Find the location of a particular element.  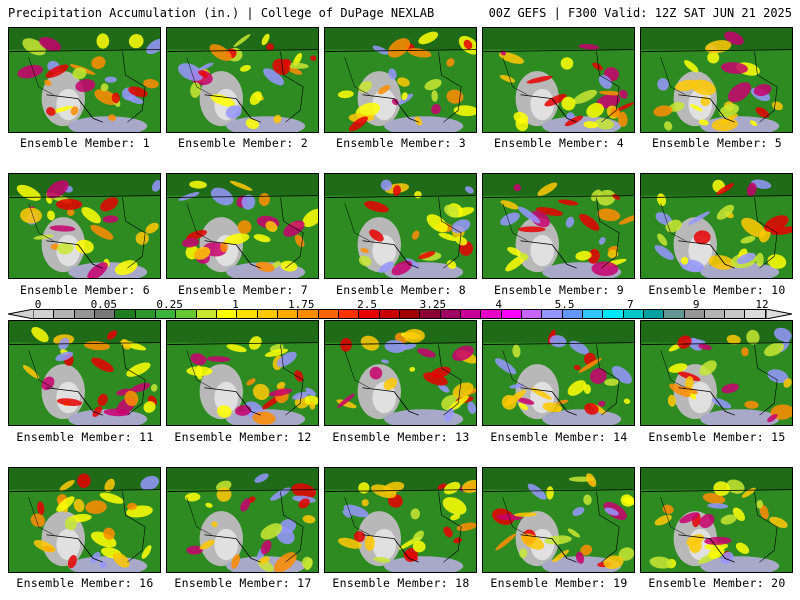

northern-band is located at coordinates (716, 332).